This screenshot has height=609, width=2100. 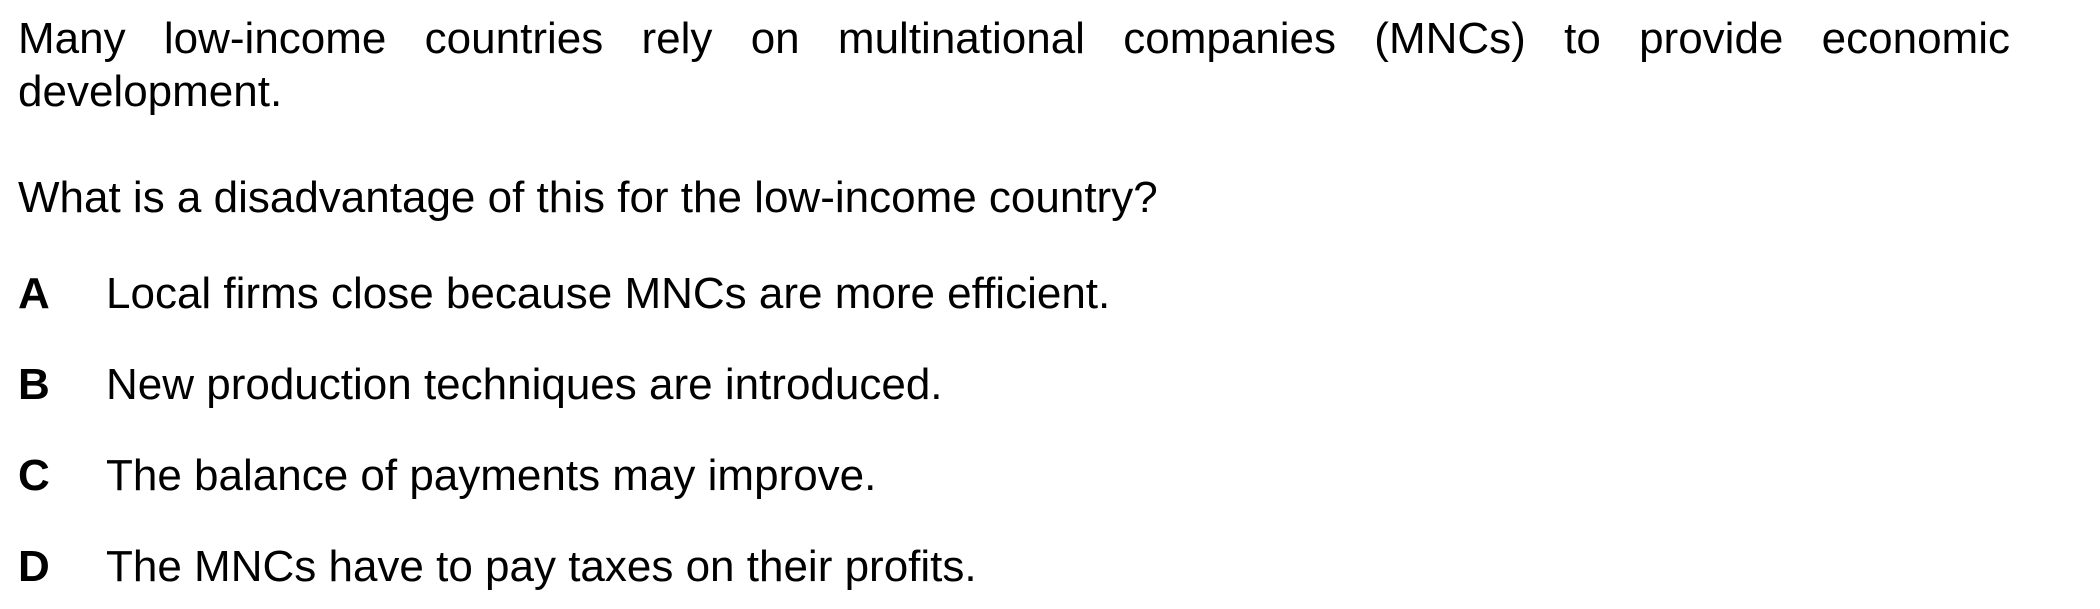 I want to click on option-letter: A, so click(x=34, y=293).